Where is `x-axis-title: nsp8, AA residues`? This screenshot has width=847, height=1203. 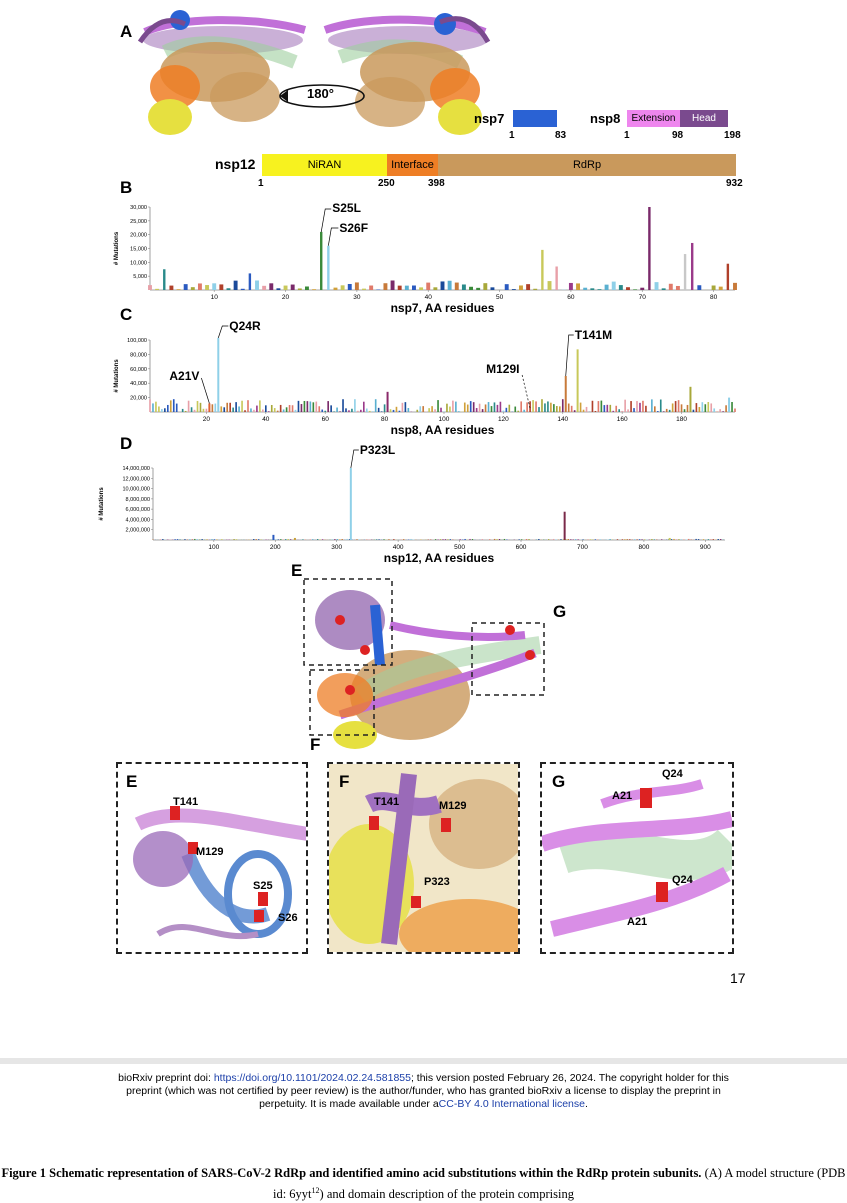
x-axis-title: nsp8, AA residues is located at coordinates (443, 430).